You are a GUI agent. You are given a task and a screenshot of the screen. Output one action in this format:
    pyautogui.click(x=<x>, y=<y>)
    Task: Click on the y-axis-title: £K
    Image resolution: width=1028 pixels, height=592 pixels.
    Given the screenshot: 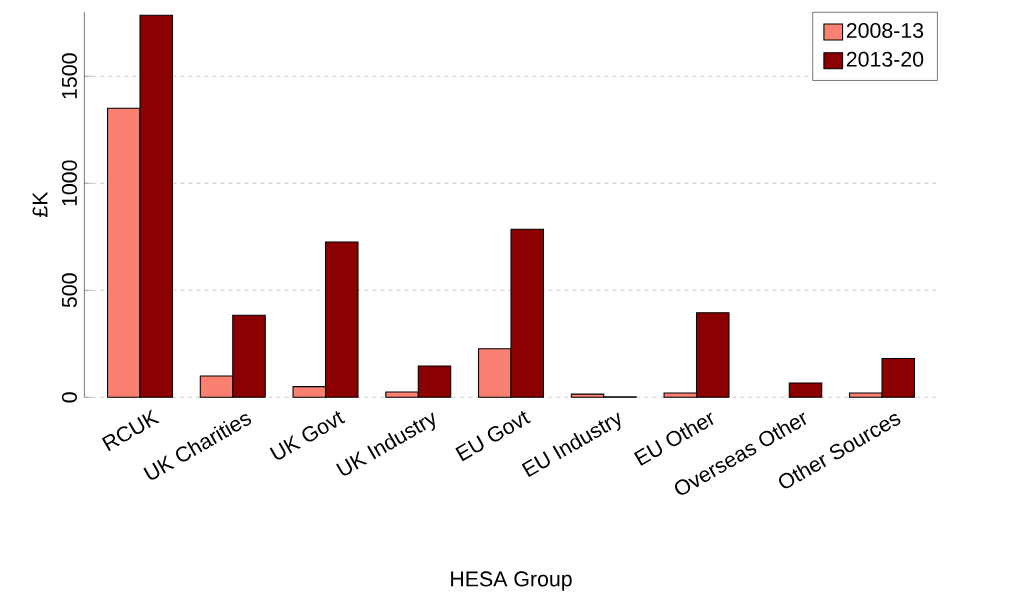 What is the action you would take?
    pyautogui.click(x=40, y=204)
    